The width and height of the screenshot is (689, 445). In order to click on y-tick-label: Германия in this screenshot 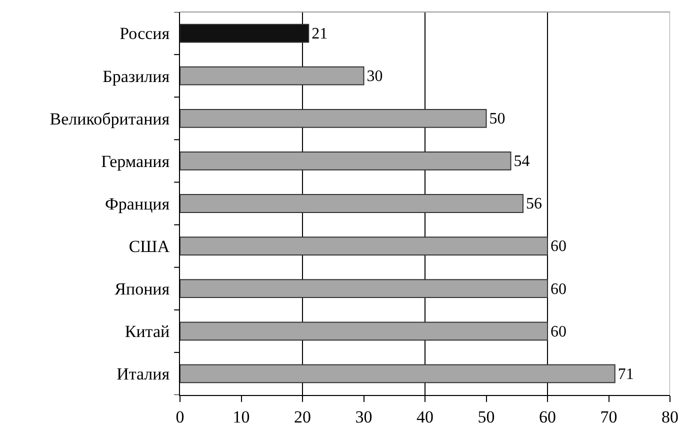, I will do `click(135, 161)`.